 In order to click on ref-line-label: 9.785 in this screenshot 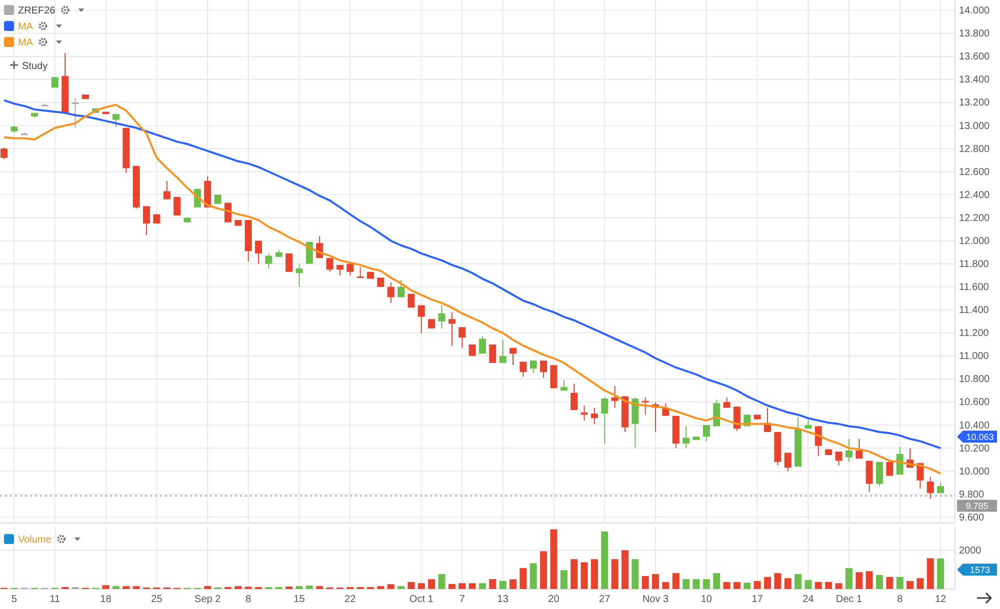, I will do `click(977, 506)`.